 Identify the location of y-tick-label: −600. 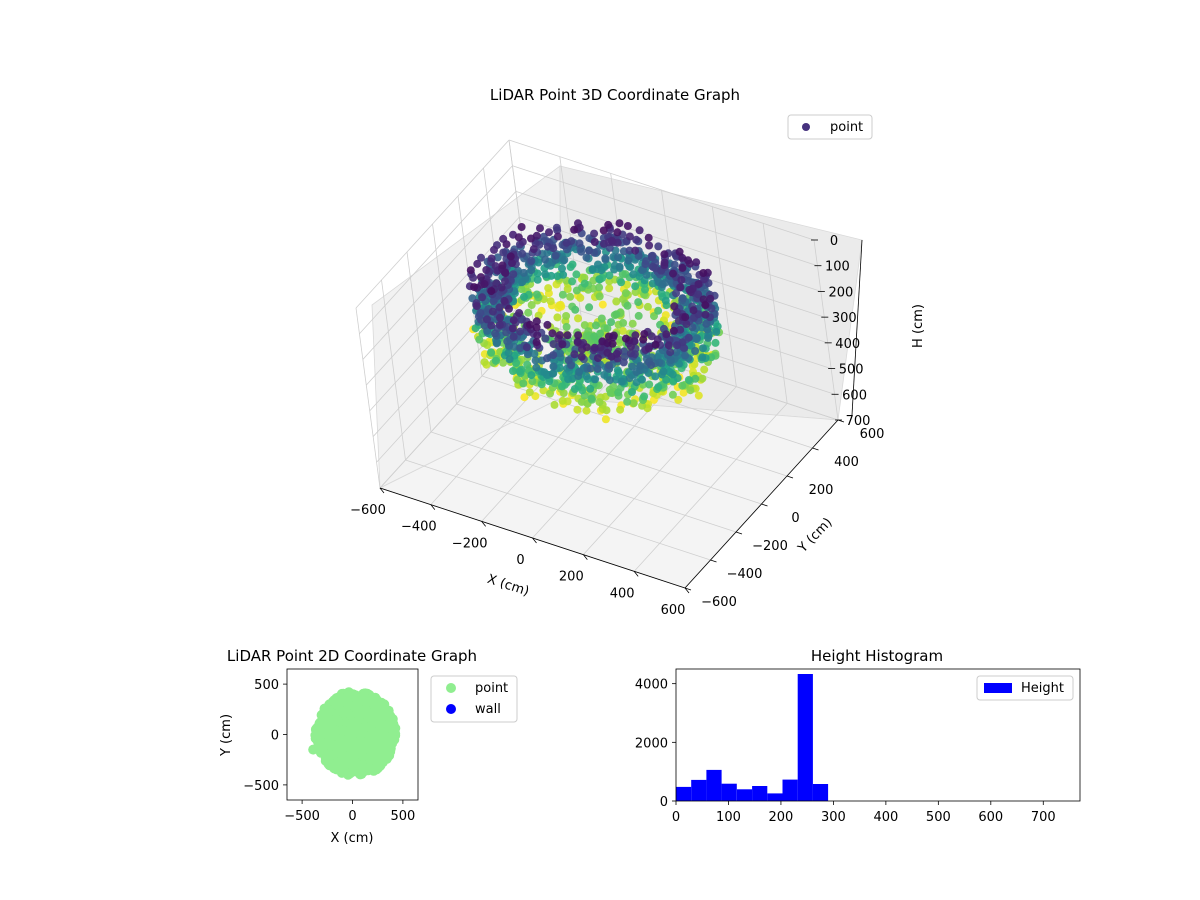
(719, 602).